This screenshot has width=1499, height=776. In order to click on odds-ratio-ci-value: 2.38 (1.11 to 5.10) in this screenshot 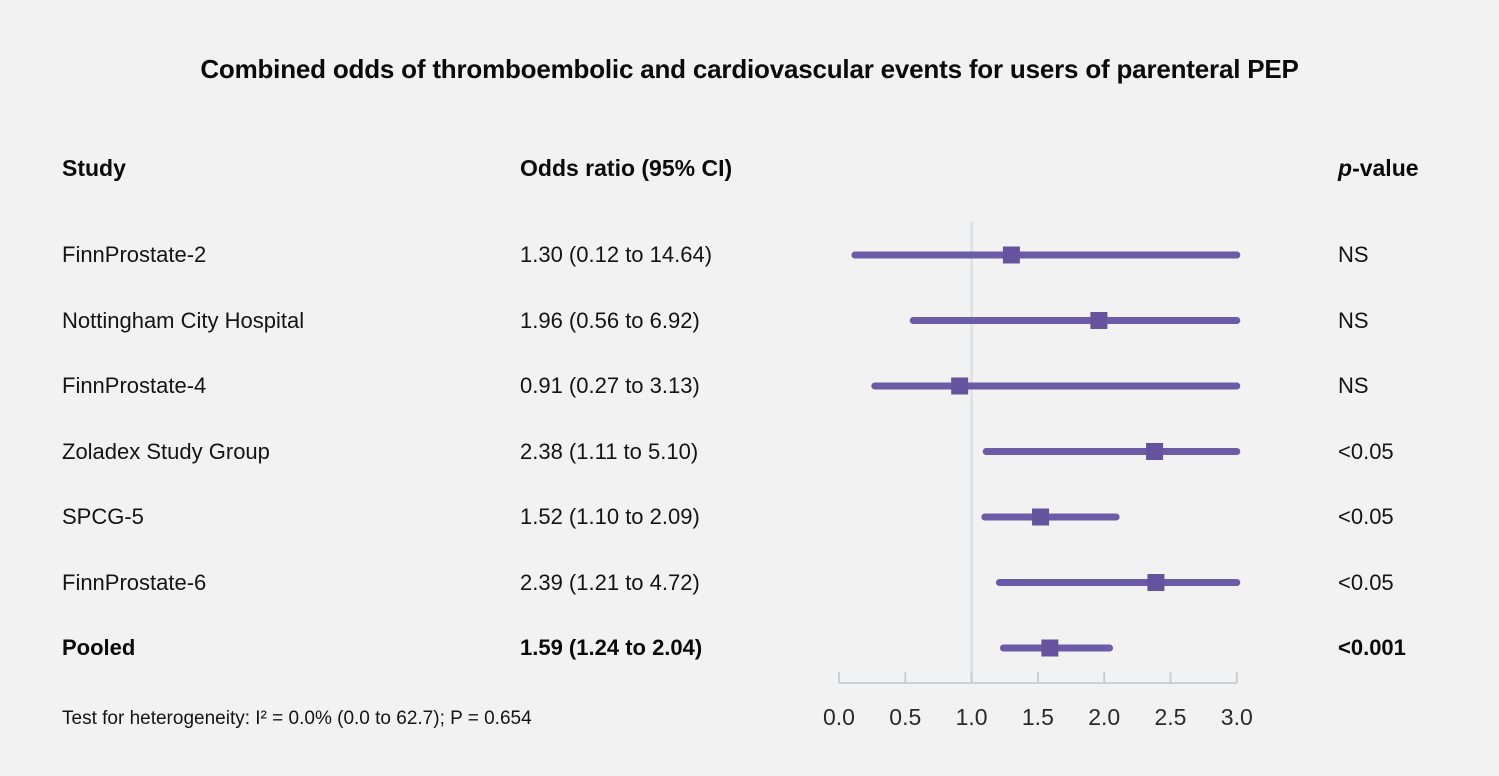, I will do `click(609, 451)`.